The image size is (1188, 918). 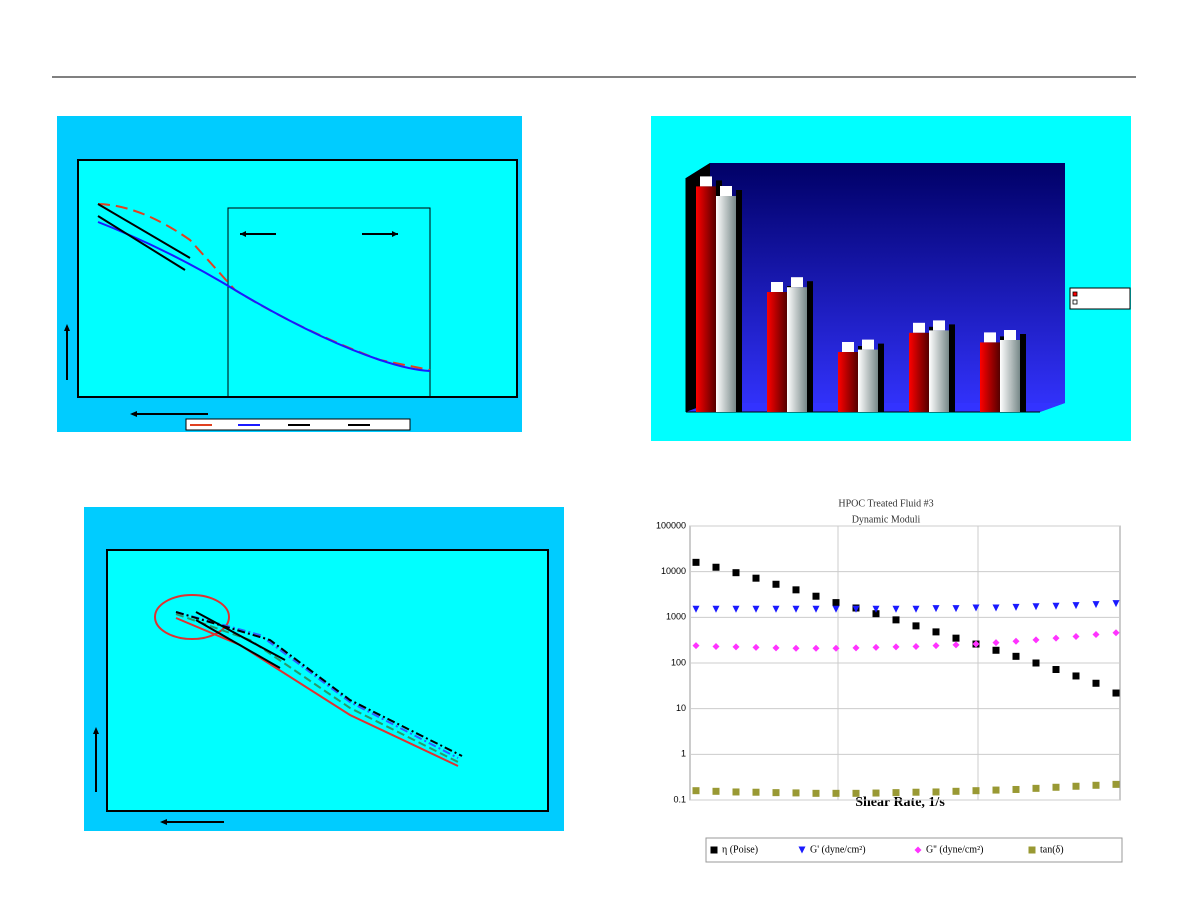 What do you see at coordinates (671, 525) in the screenshot?
I see `y-tick-label: 100000` at bounding box center [671, 525].